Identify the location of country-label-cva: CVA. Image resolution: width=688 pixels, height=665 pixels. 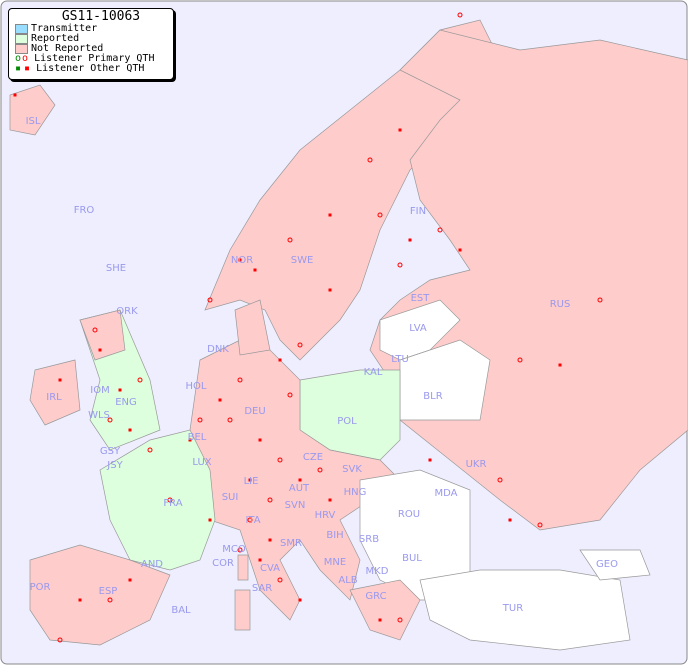
(270, 568).